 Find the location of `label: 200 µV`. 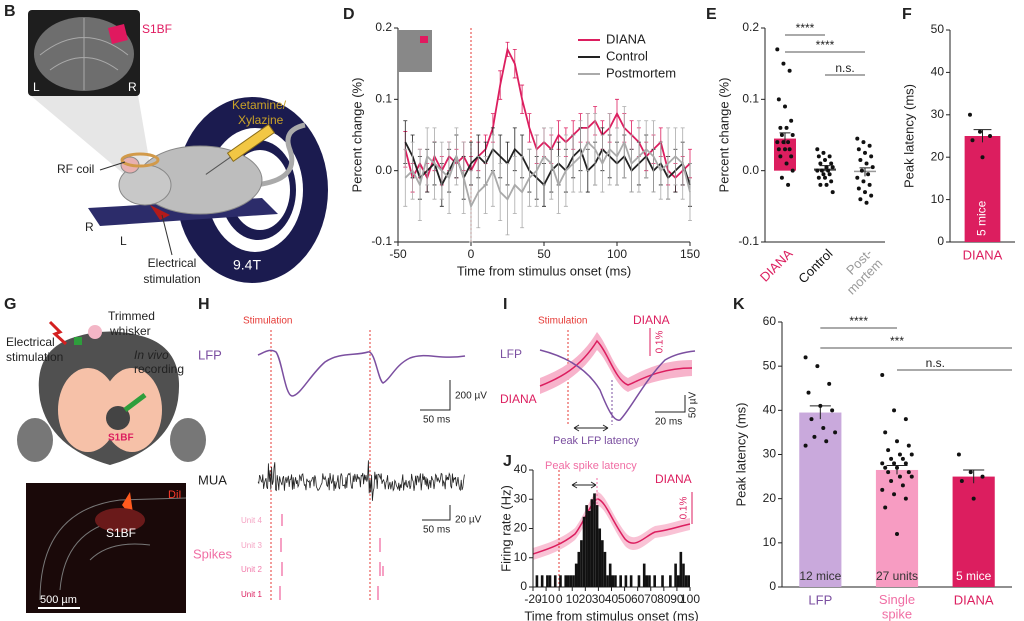

label: 200 µV is located at coordinates (471, 396).